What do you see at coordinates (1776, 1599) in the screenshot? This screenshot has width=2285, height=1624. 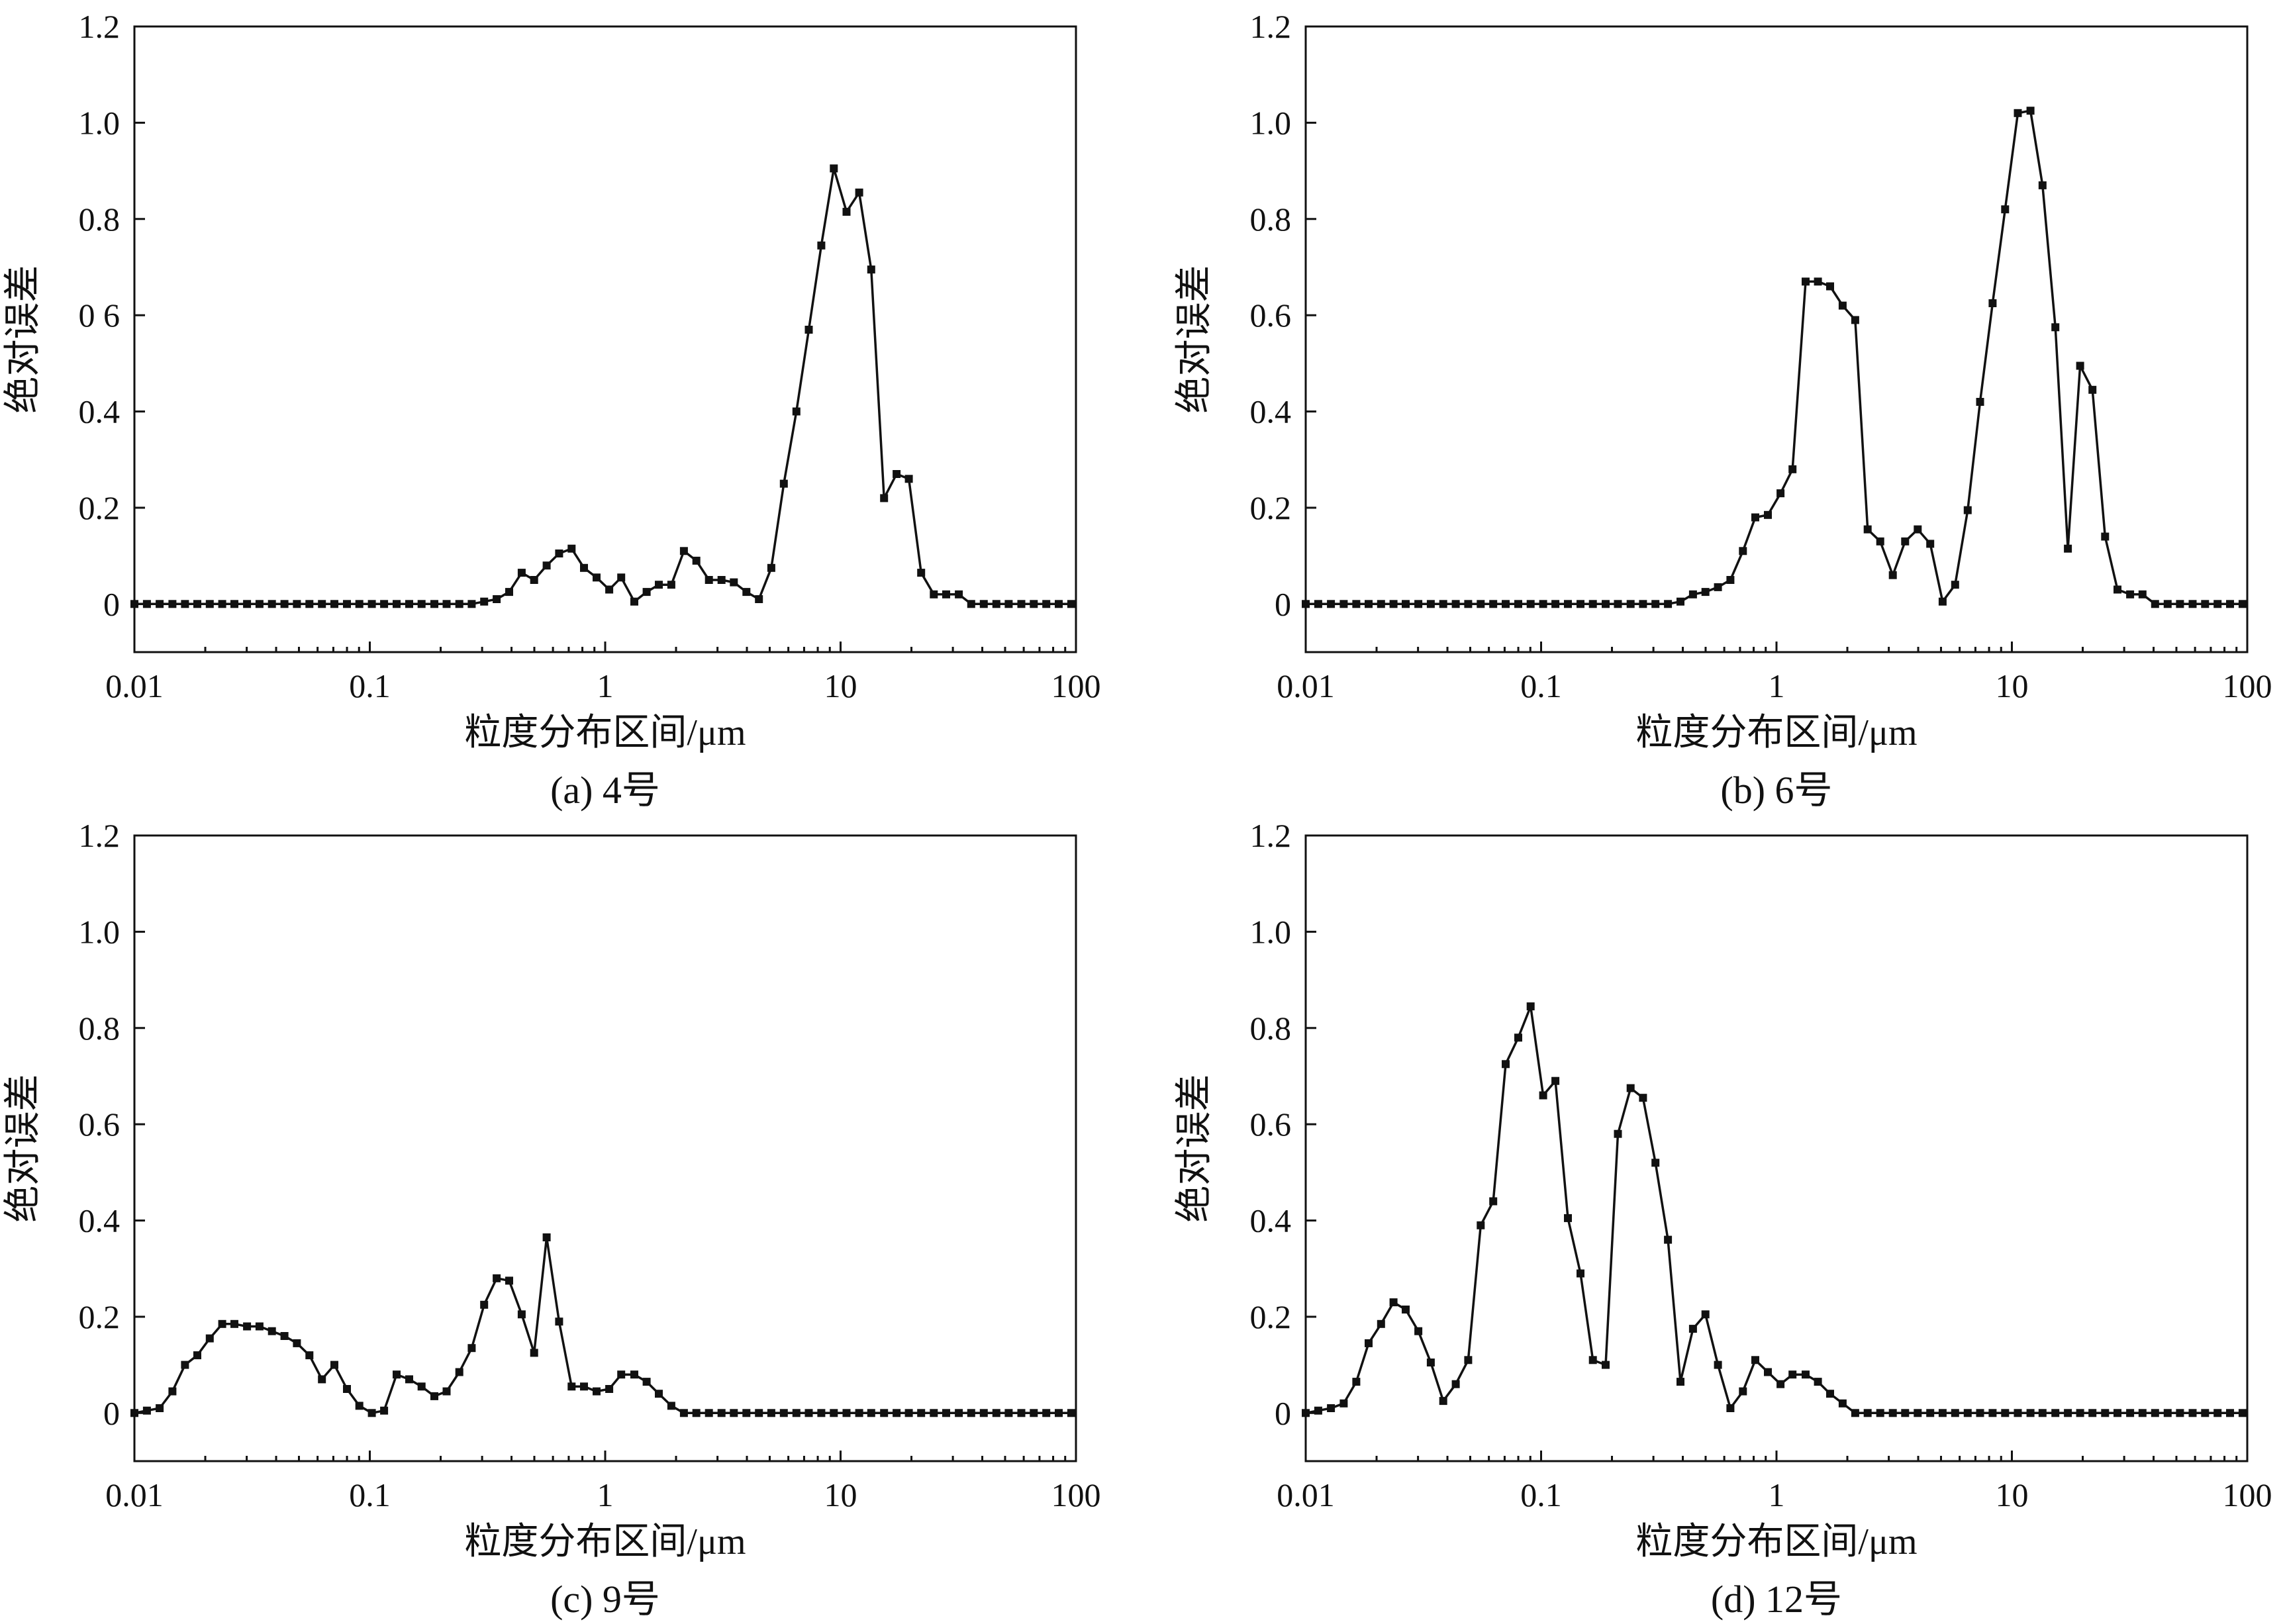 I see `panel-caption: (d) 12号` at bounding box center [1776, 1599].